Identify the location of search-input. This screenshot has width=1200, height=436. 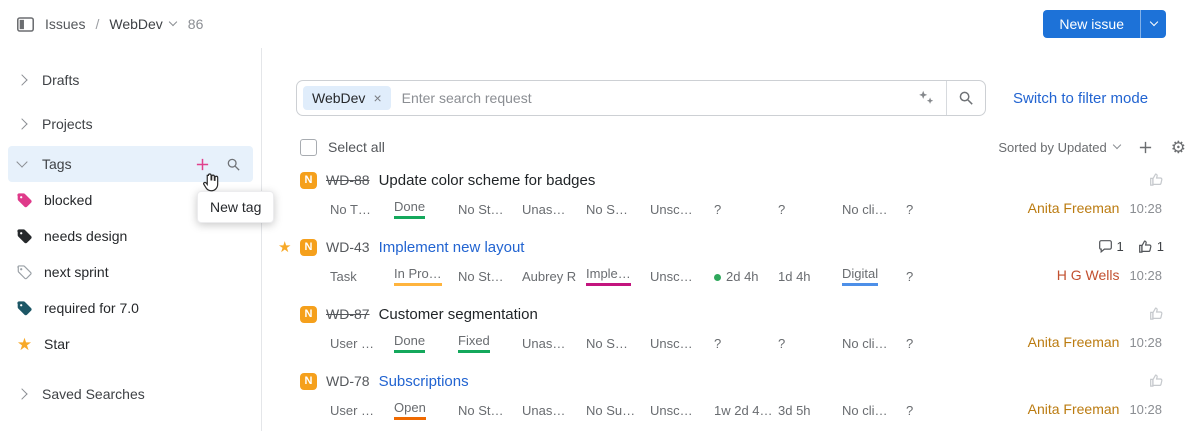
(652, 98).